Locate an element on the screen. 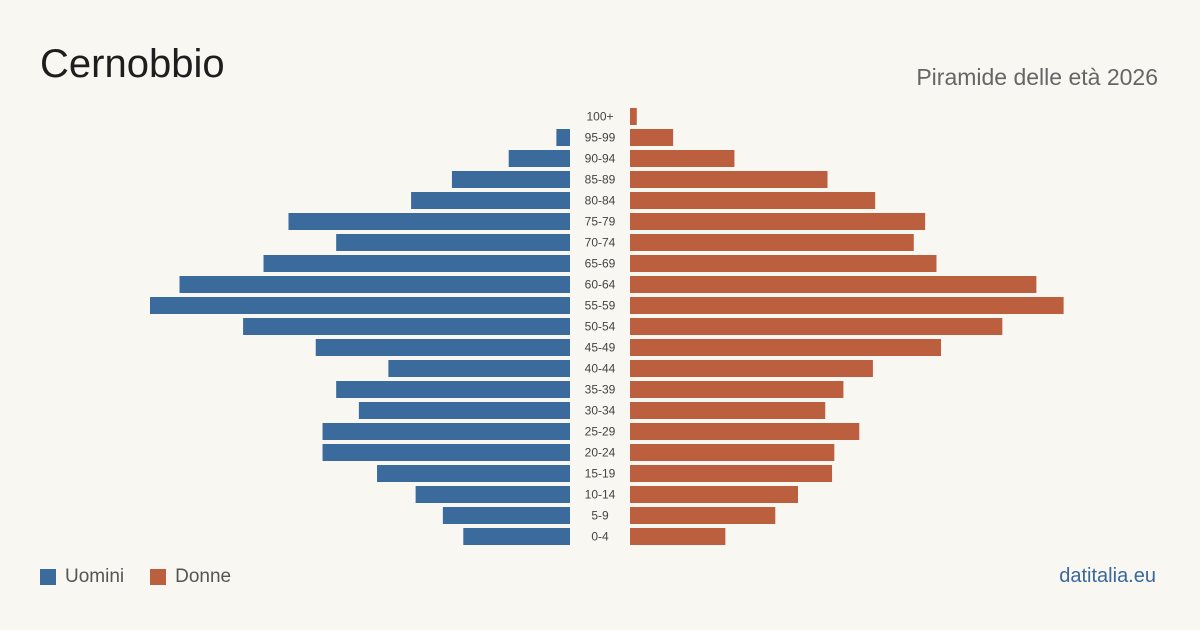 Image resolution: width=1200 pixels, height=630 pixels. page-title: Cernobbio is located at coordinates (132, 64).